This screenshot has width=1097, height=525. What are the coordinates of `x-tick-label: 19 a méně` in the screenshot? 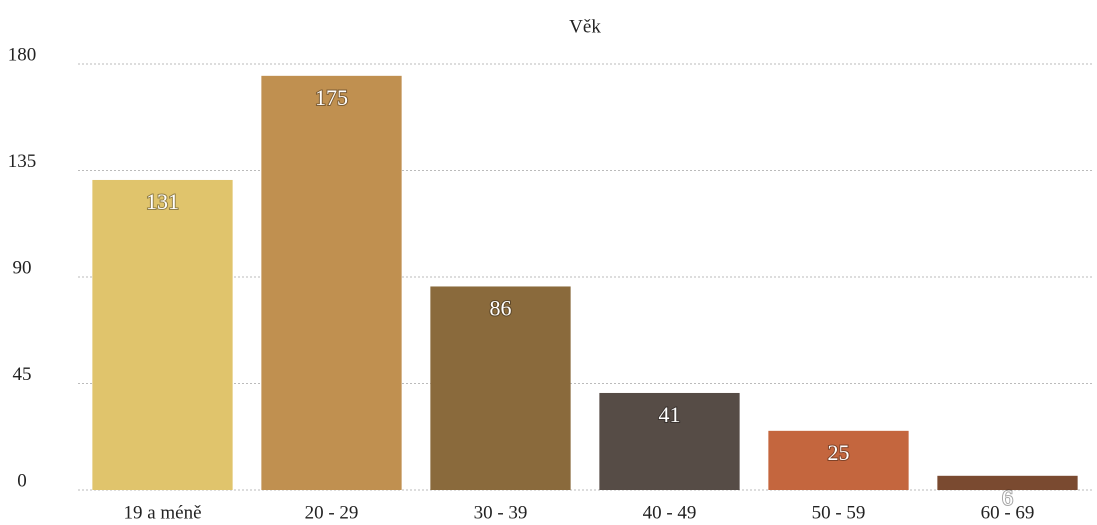 It's located at (162, 512).